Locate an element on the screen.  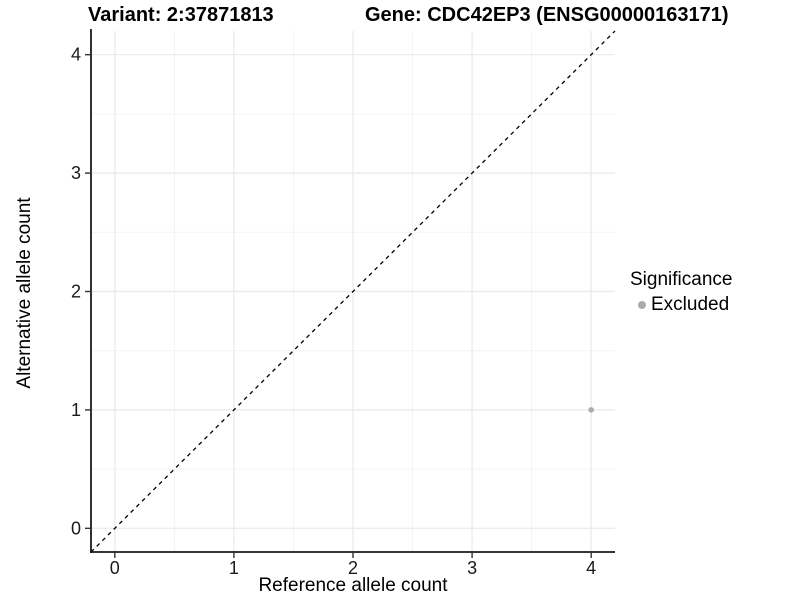
y-tick-label: 3 is located at coordinates (76, 173).